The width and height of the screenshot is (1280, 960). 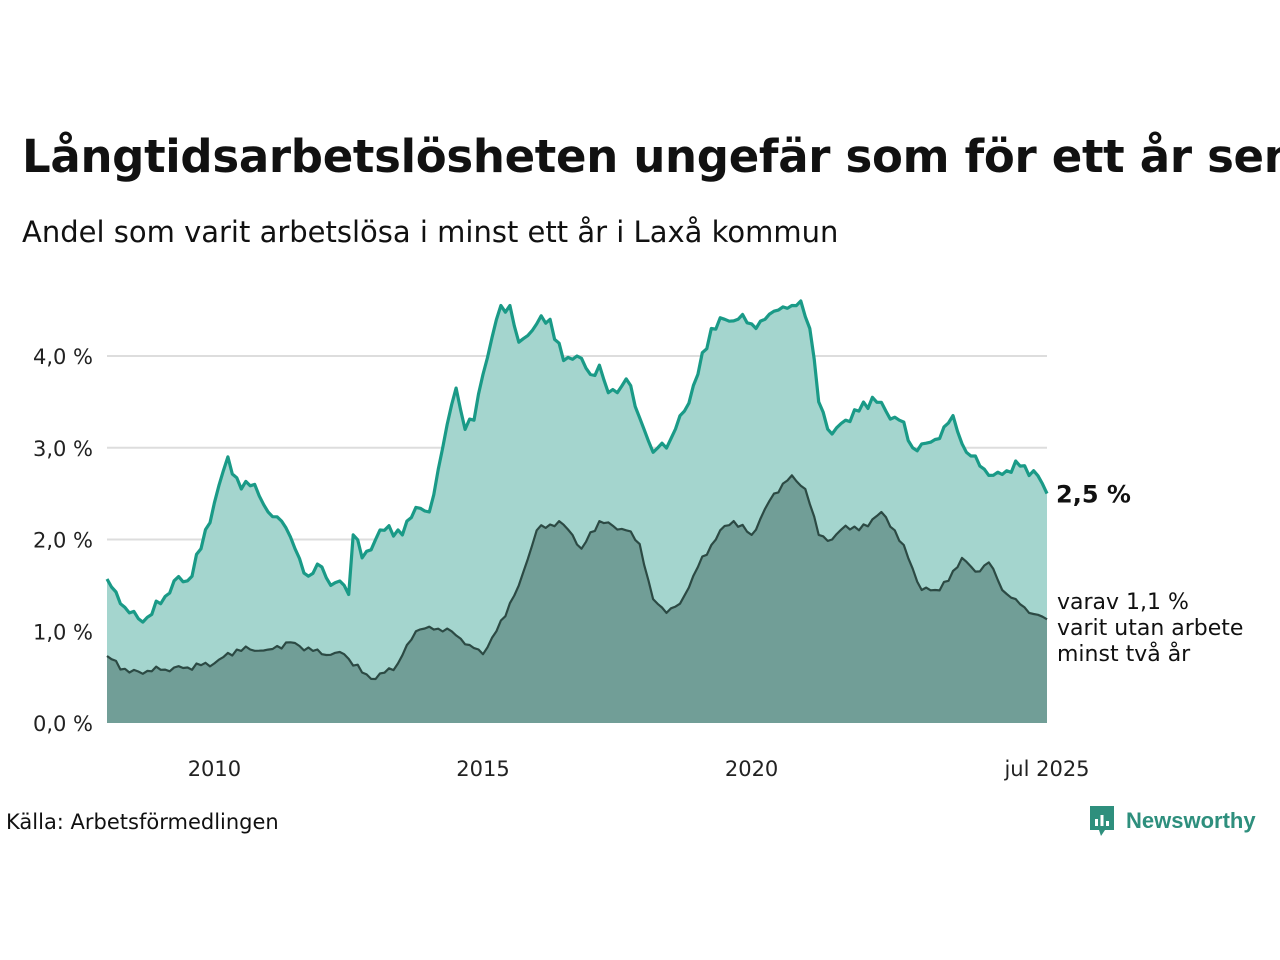 I want to click on y-tick-label: 3,0 %, so click(x=63, y=449).